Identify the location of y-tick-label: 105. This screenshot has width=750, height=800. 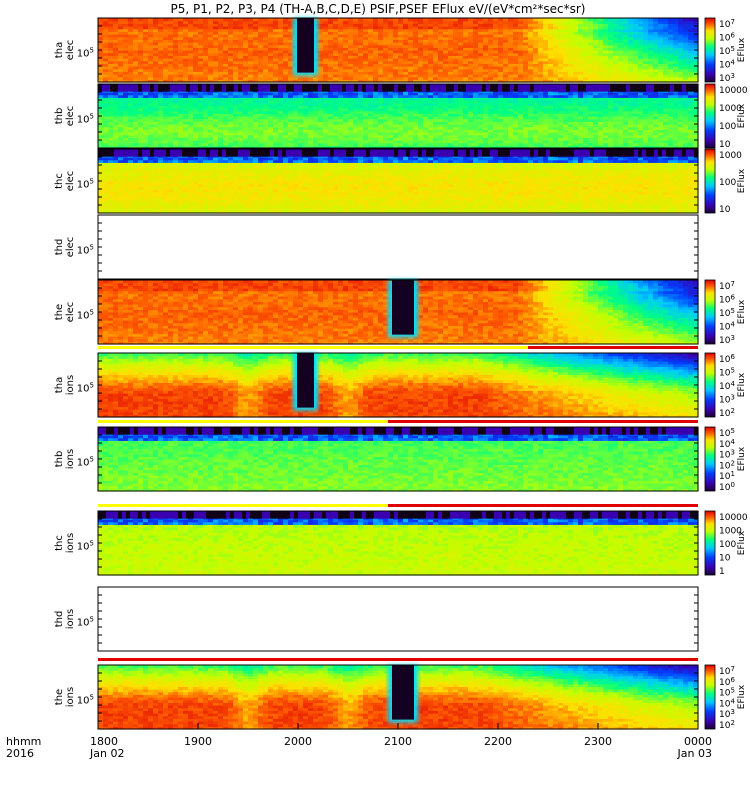
(85, 52).